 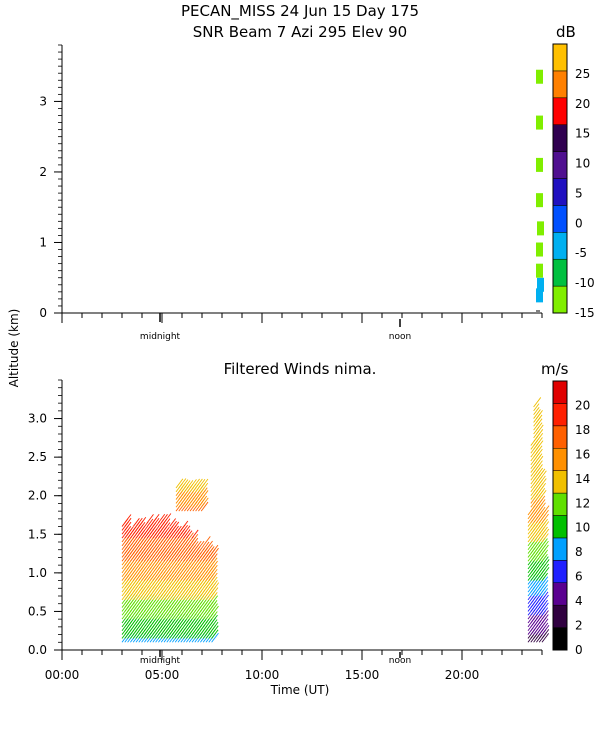 I want to click on snr-colorbar-label: 0, so click(x=579, y=223).